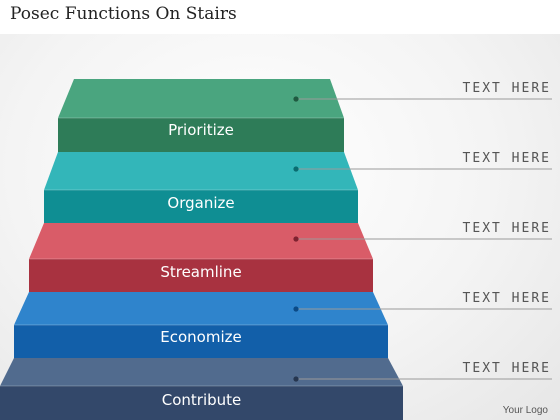  Describe the element at coordinates (422, 161) in the screenshot. I see `callout-2: TEXT HERE` at that location.